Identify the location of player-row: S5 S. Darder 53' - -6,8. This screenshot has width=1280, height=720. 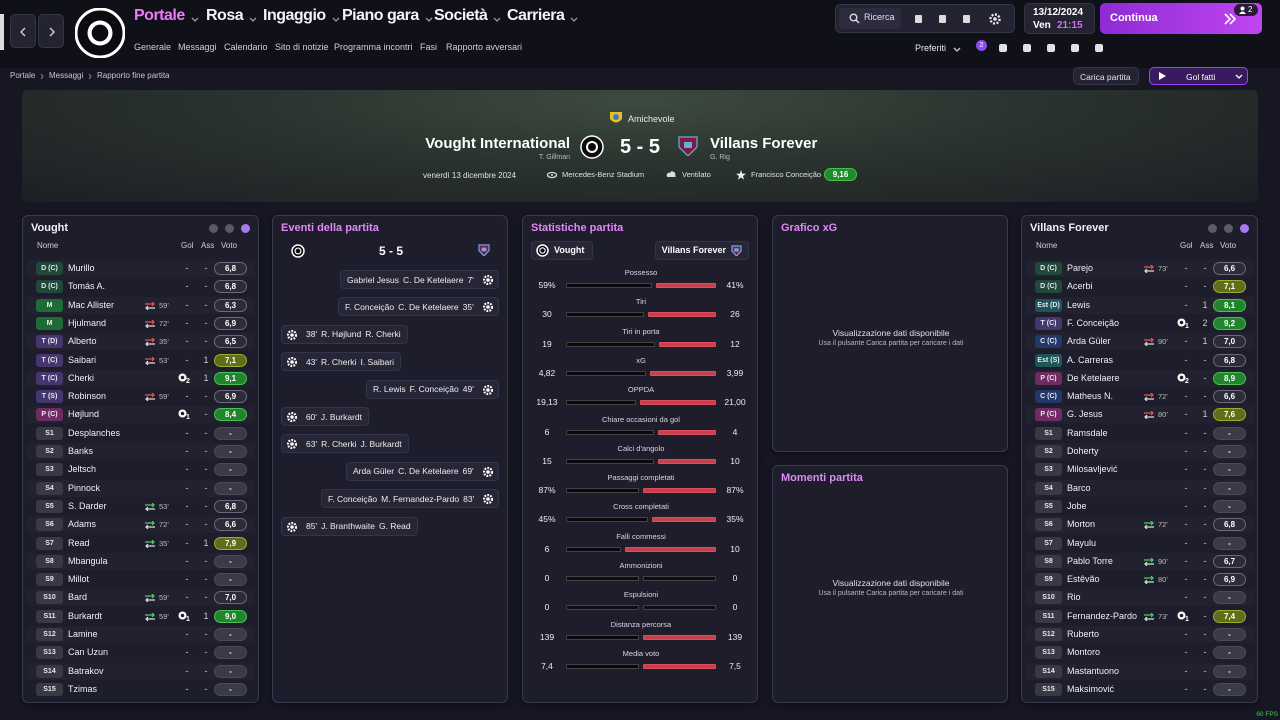
(141, 506).